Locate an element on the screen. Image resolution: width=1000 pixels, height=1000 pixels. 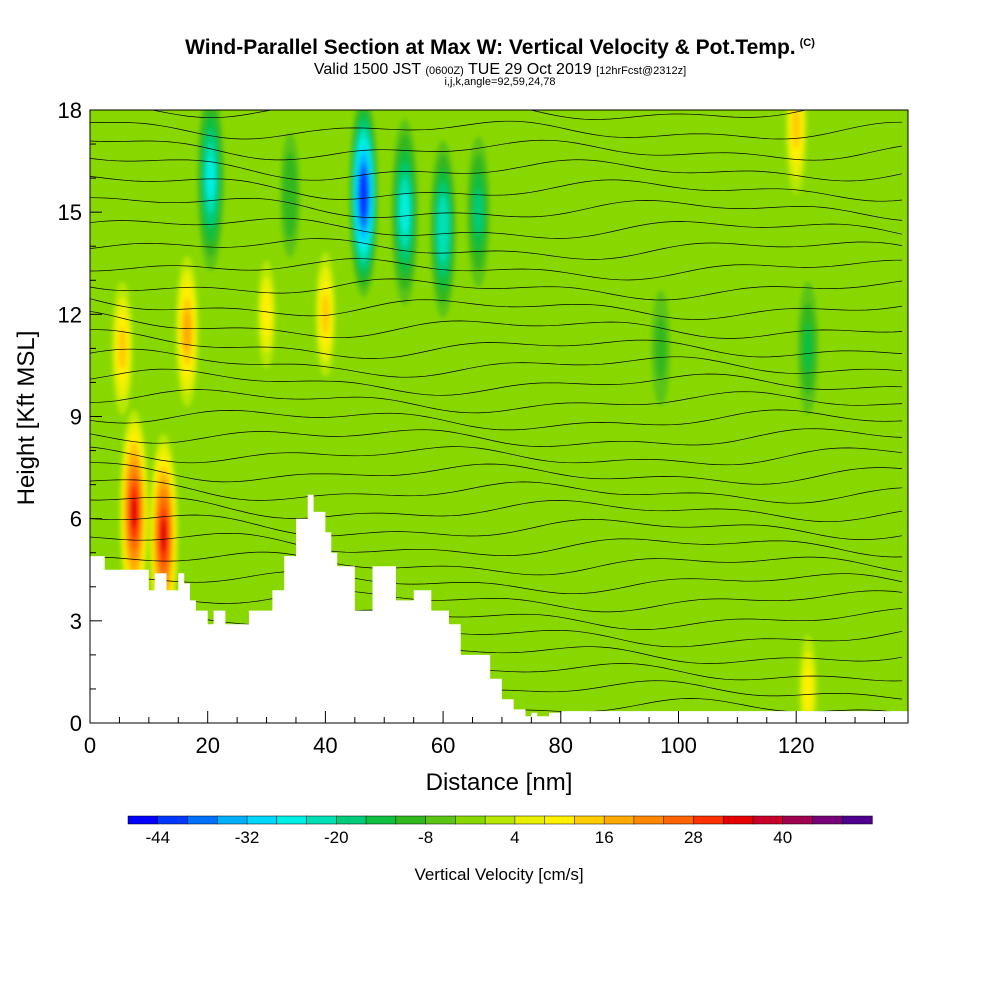
x-tick-label: 120 is located at coordinates (796, 745).